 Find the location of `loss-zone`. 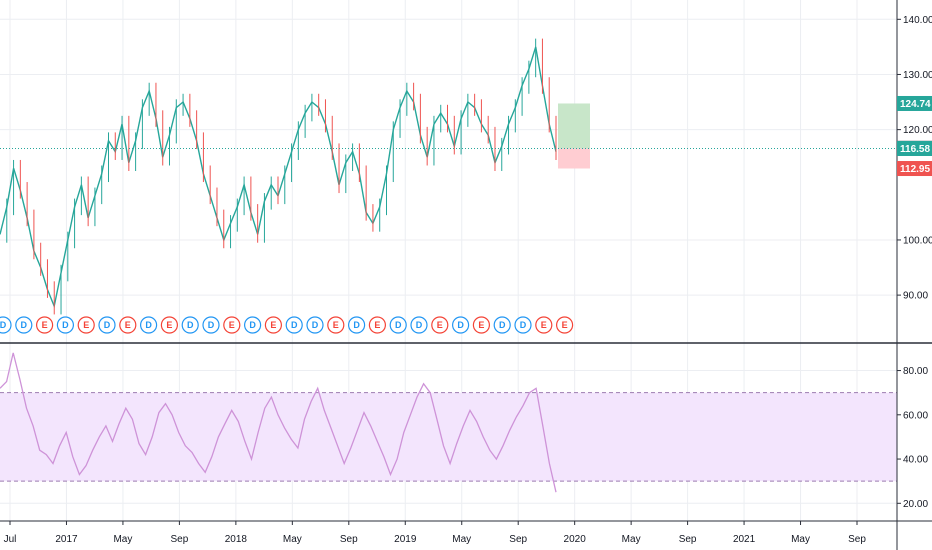

loss-zone is located at coordinates (574, 158).